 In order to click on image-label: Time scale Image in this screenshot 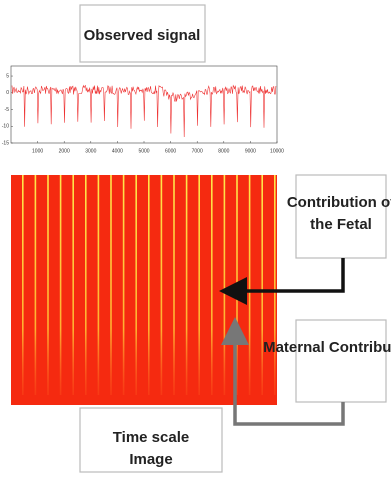, I will do `click(151, 448)`.